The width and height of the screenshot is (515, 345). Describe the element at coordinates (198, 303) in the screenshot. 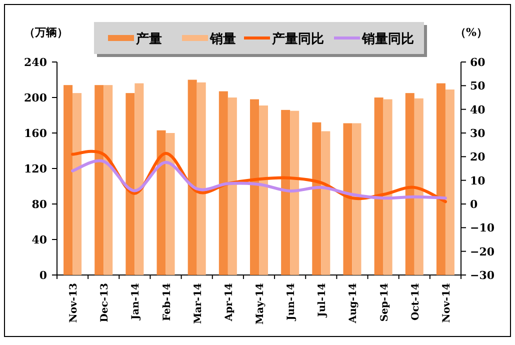

I see `x-tick-label: Mar-14` at that location.